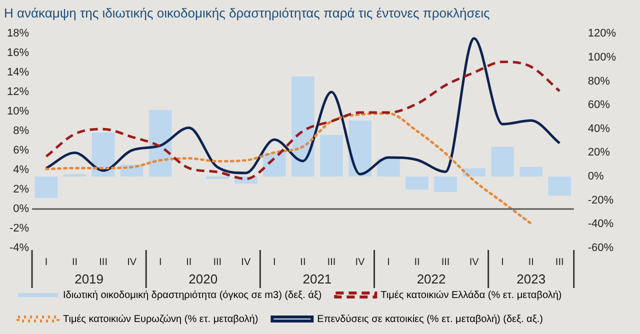  Describe the element at coordinates (471, 295) in the screenshot. I see `legend-label: Τιμές κατοικιών Ελλάδα (% ετ. μεταβολή)` at that location.